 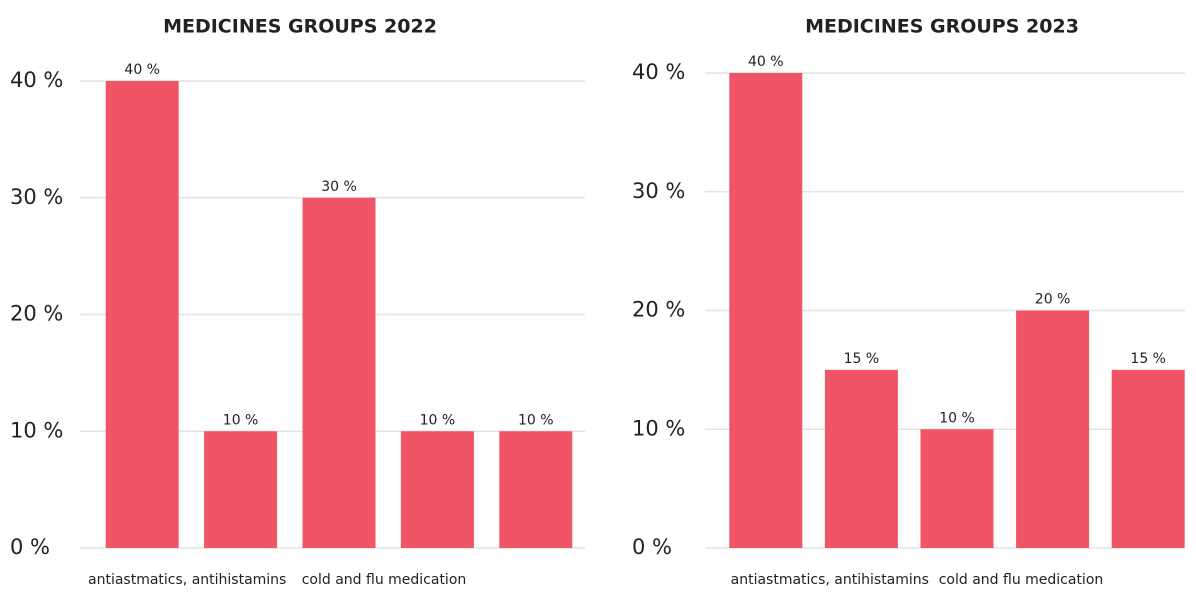 I want to click on value-label: 30 %, so click(x=339, y=187).